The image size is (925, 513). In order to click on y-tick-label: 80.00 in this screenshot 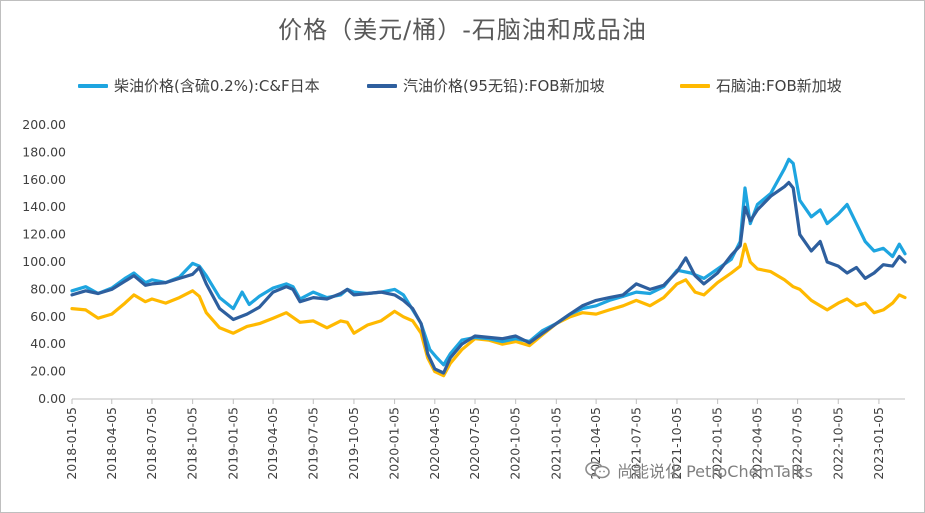, I will do `click(48, 288)`.